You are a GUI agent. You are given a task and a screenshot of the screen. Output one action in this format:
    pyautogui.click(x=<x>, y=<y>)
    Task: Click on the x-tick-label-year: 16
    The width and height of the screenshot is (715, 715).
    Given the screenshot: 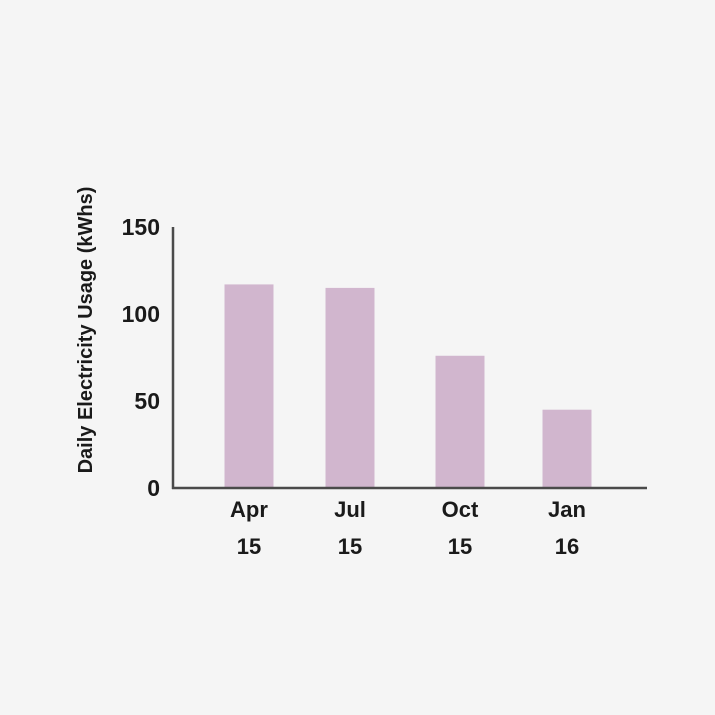 What is the action you would take?
    pyautogui.click(x=567, y=546)
    